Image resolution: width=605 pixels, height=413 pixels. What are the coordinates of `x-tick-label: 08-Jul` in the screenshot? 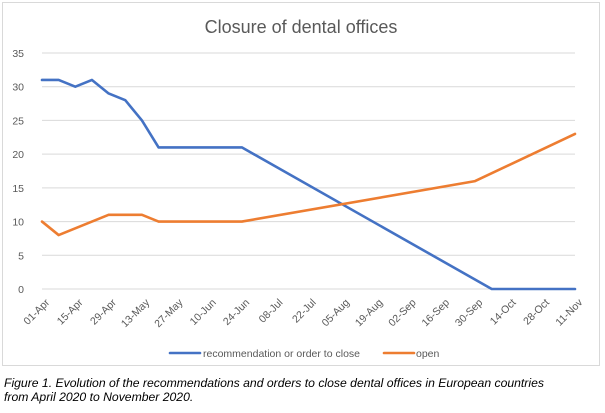 It's located at (271, 311).